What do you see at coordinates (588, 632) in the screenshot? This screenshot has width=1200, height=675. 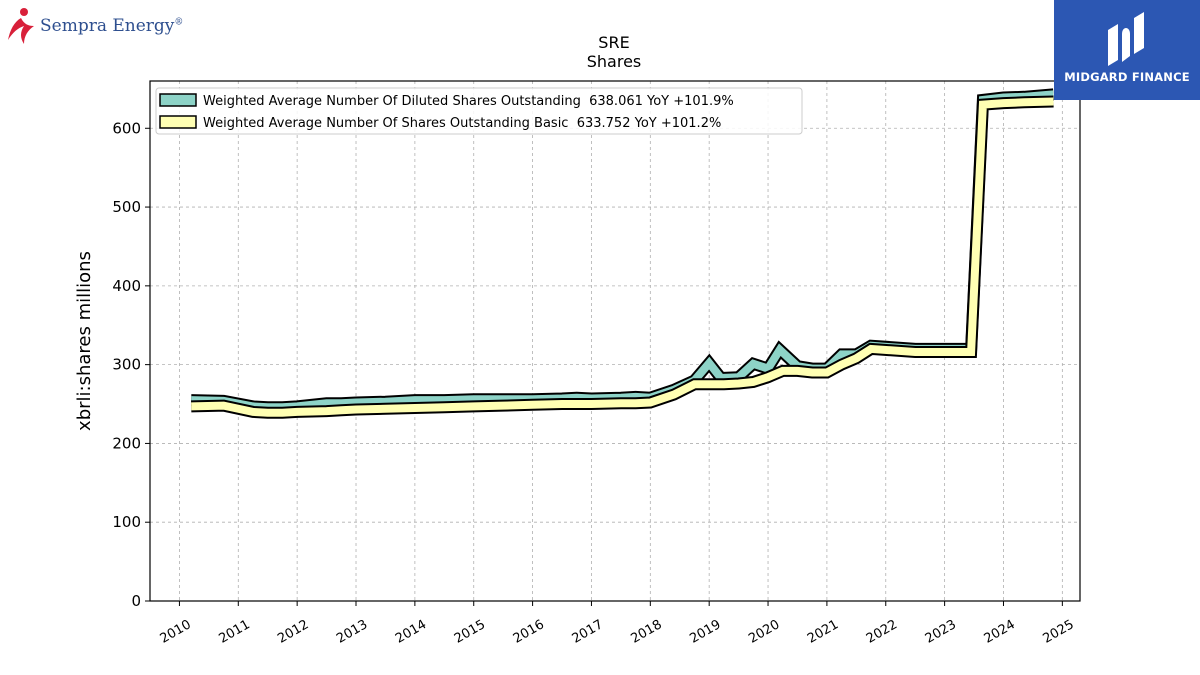 I see `x-tick-label: 2017` at bounding box center [588, 632].